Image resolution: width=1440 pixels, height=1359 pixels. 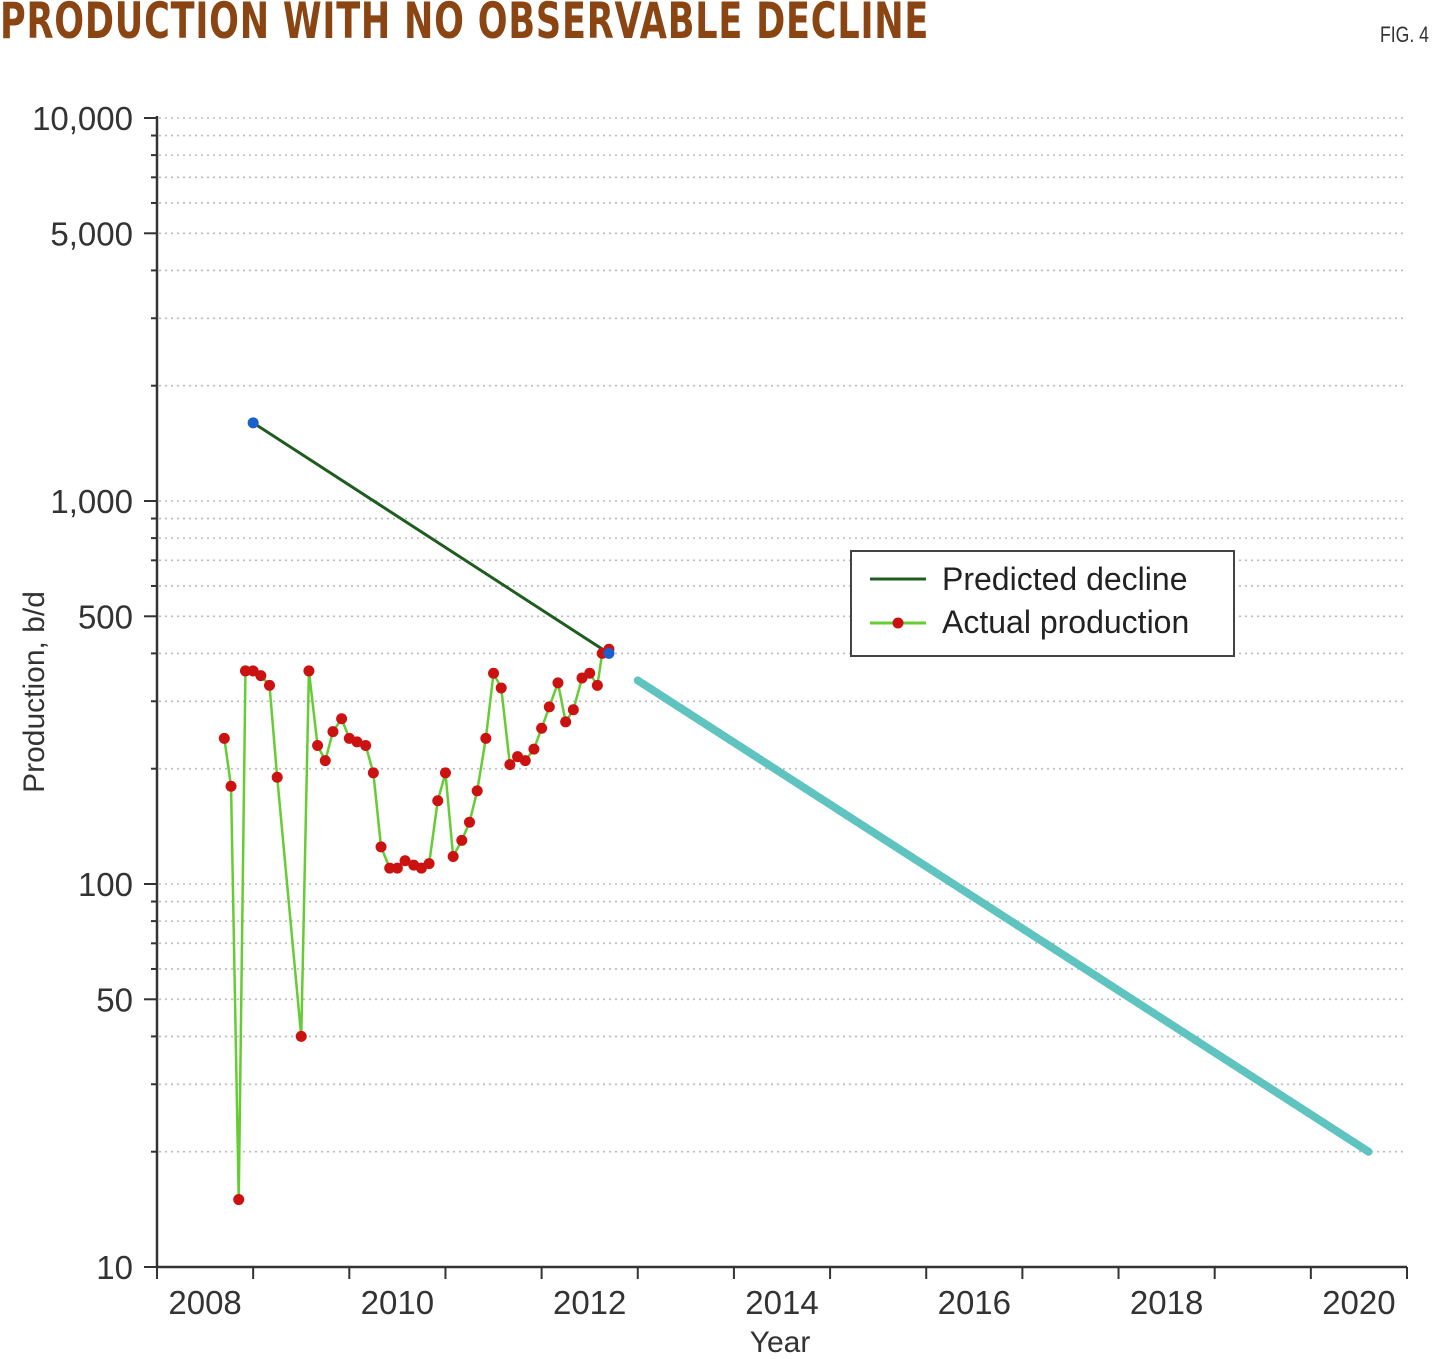 I want to click on x-axis-title: Year, so click(x=780, y=1342).